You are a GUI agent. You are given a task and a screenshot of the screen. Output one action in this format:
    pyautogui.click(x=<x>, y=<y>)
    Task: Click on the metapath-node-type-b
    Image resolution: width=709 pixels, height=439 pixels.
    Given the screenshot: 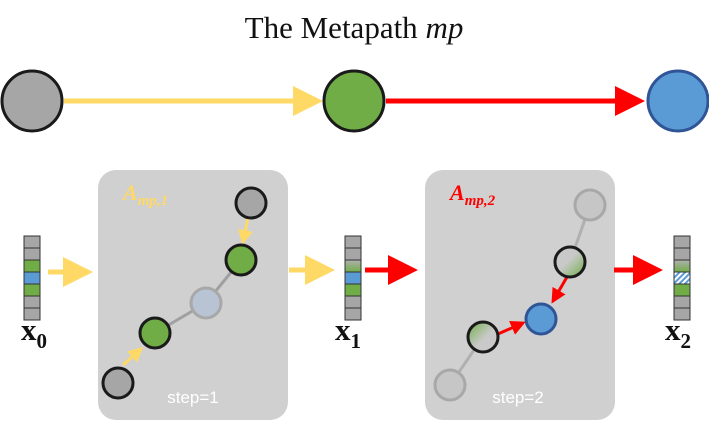 What is the action you would take?
    pyautogui.click(x=354, y=101)
    